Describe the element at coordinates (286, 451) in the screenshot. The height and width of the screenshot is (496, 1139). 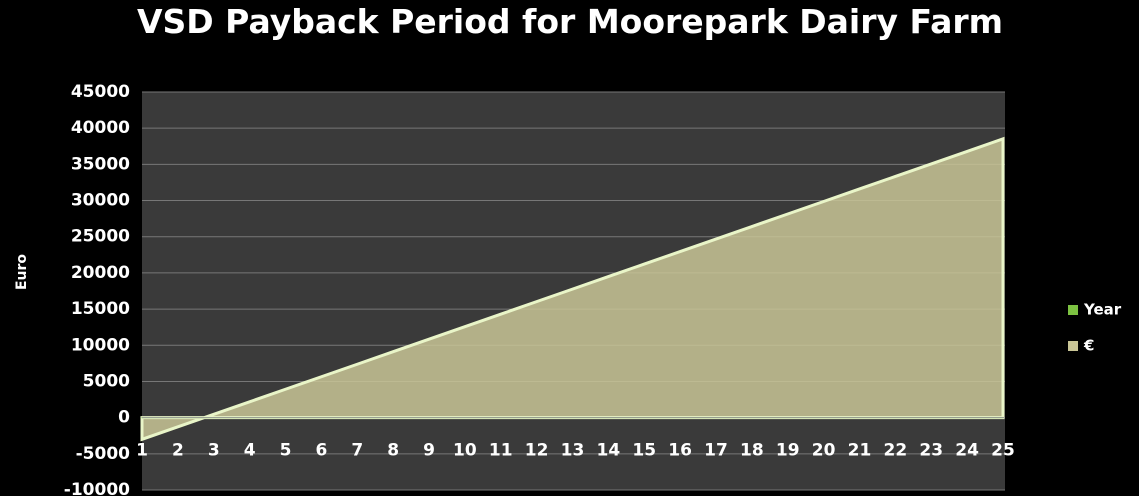
I see `x-tick-label: 5` at that location.